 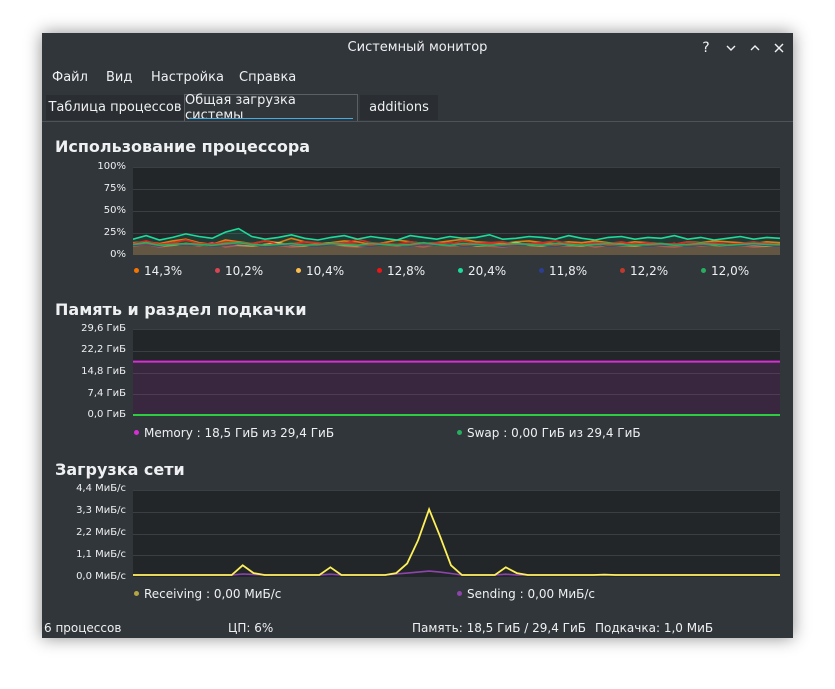 What do you see at coordinates (119, 77) in the screenshot?
I see `menu-view: Вид` at bounding box center [119, 77].